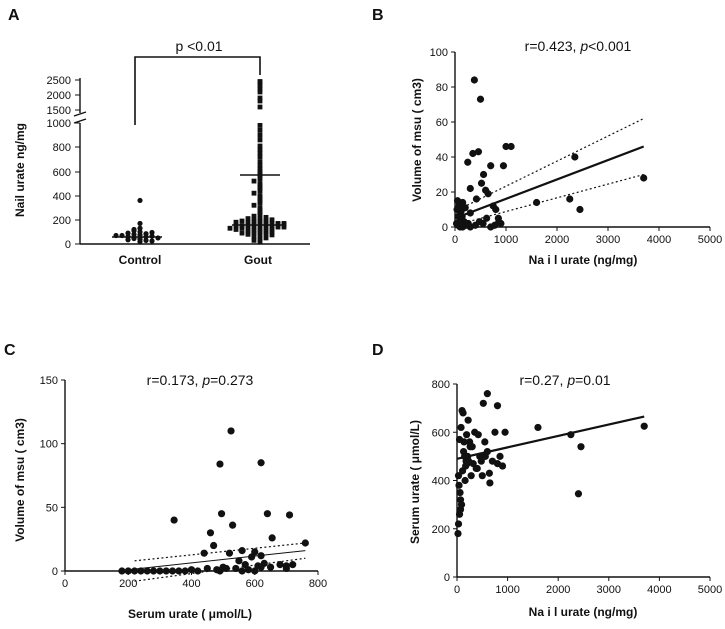 This screenshot has height=629, width=725. I want to click on panel-a-ytick-600: 600, so click(62, 173).